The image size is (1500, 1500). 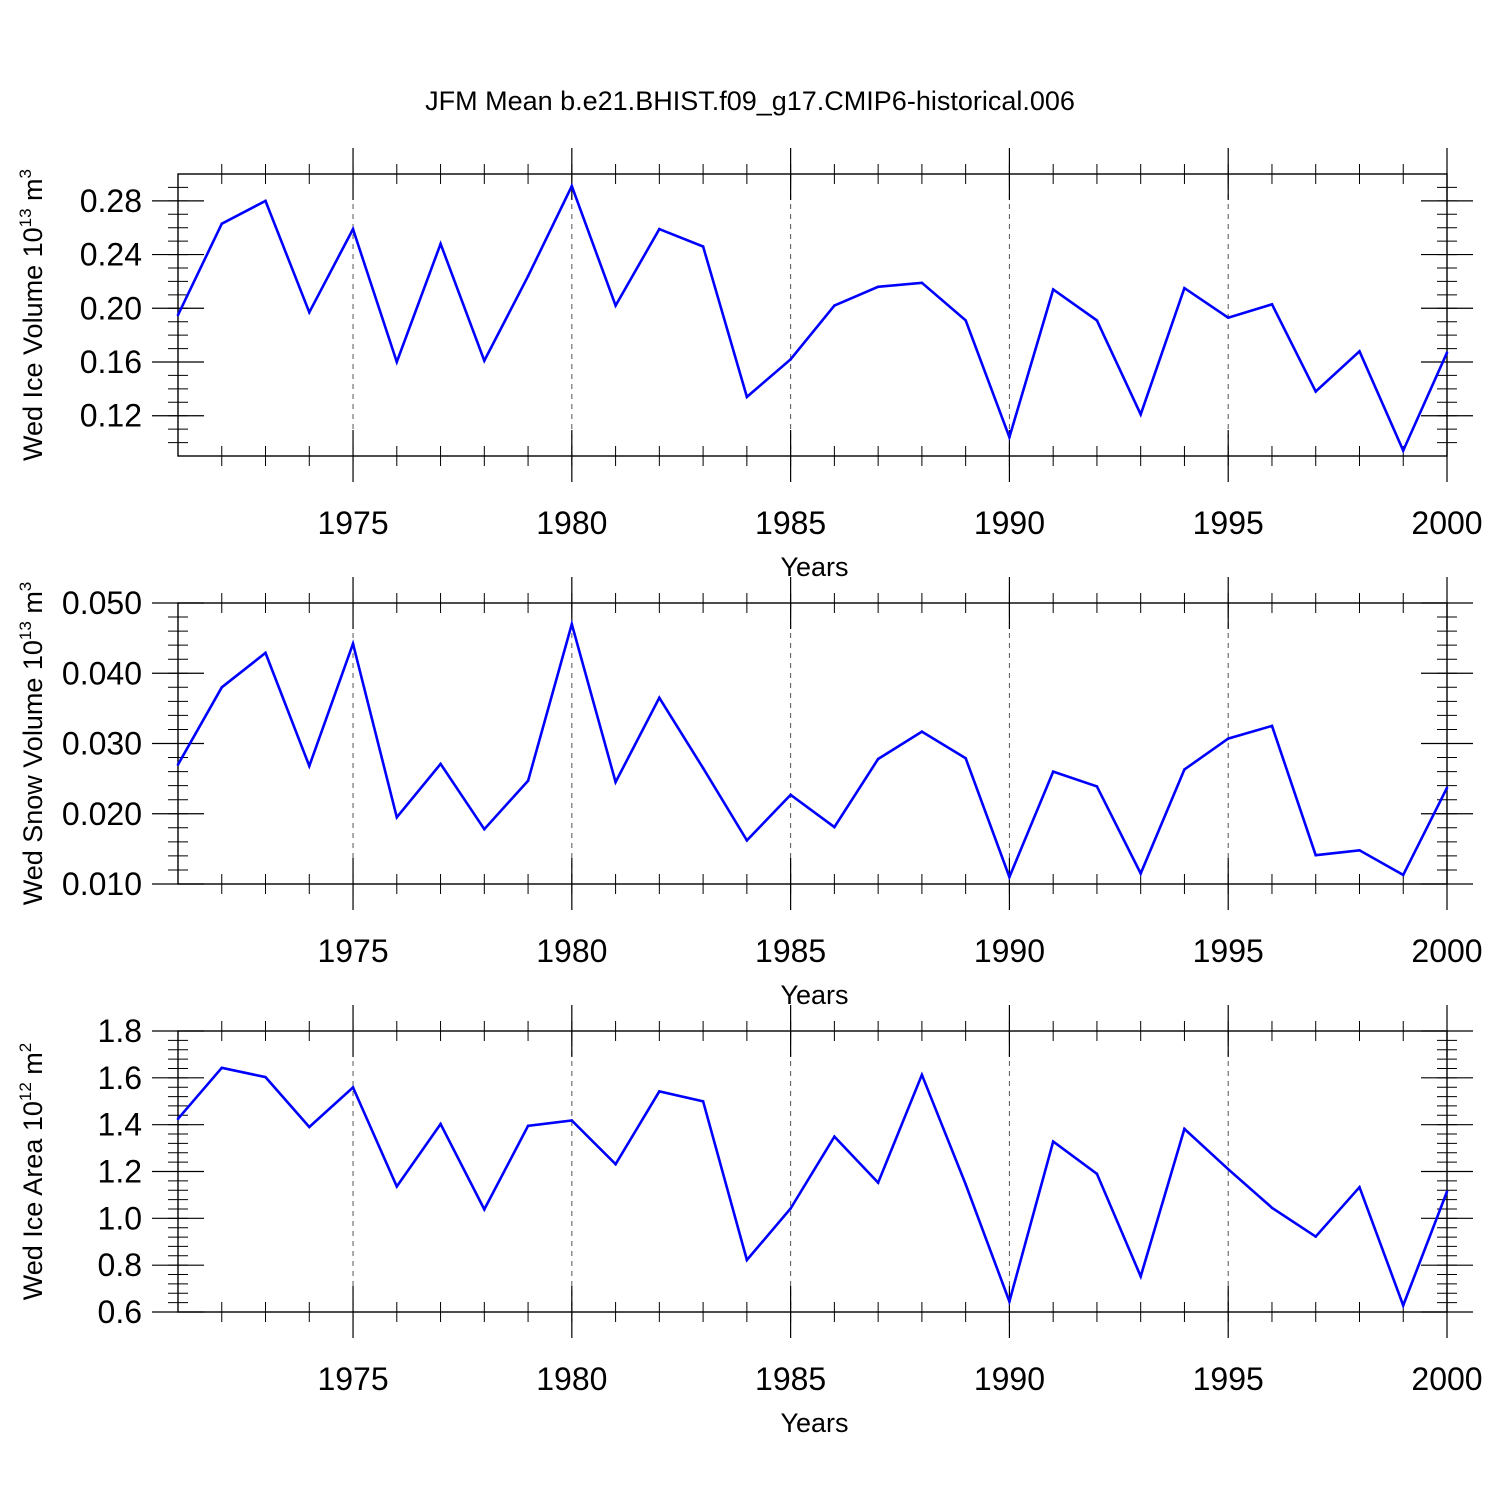 I want to click on y-tick-label: 0.040, so click(x=102, y=673).